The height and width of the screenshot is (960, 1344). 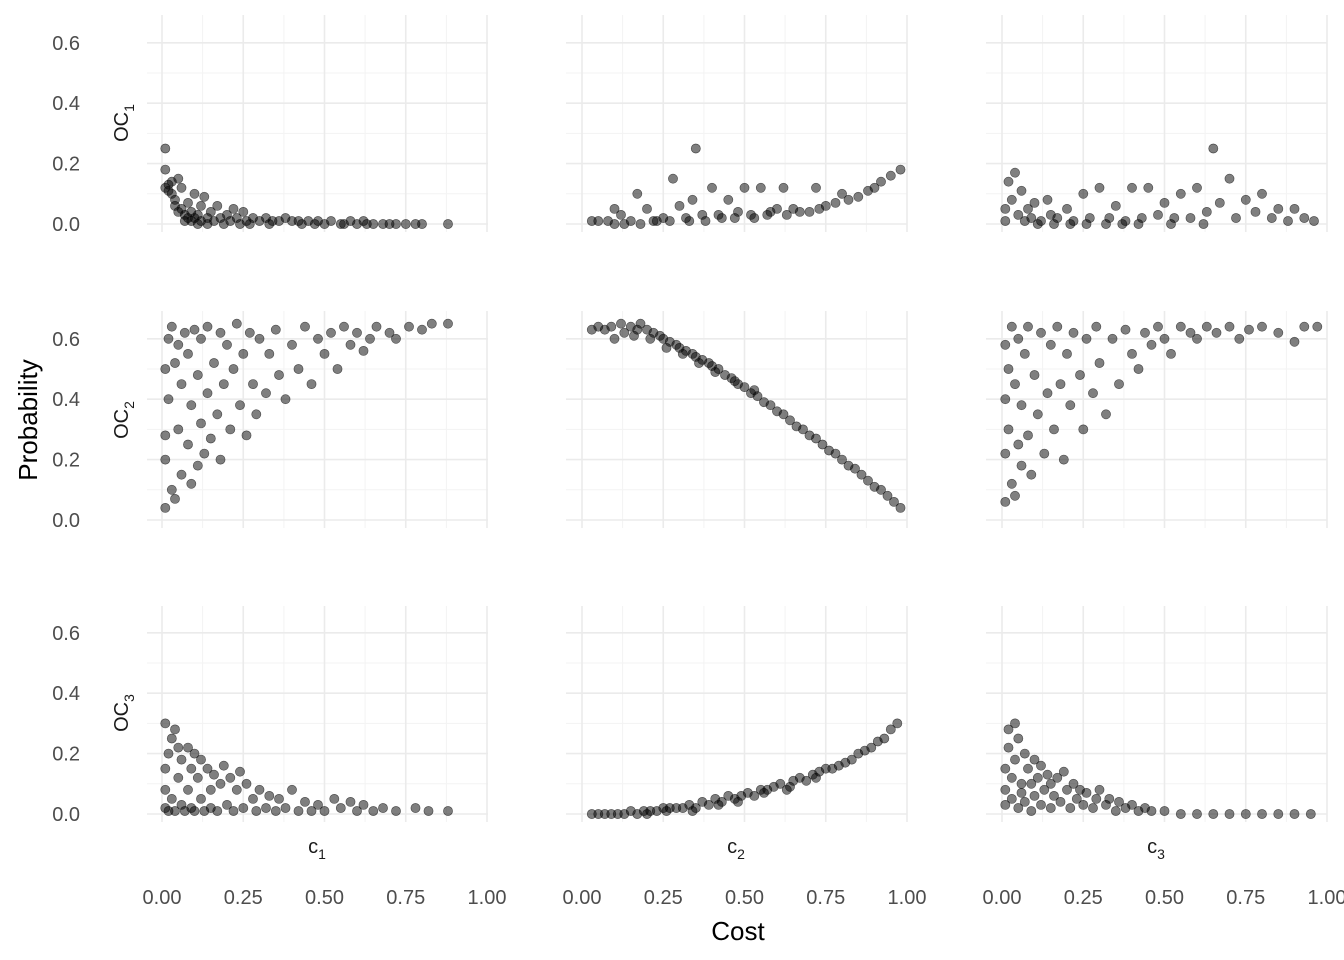 I want to click on x-tick-label: 0.50, so click(x=1164, y=898).